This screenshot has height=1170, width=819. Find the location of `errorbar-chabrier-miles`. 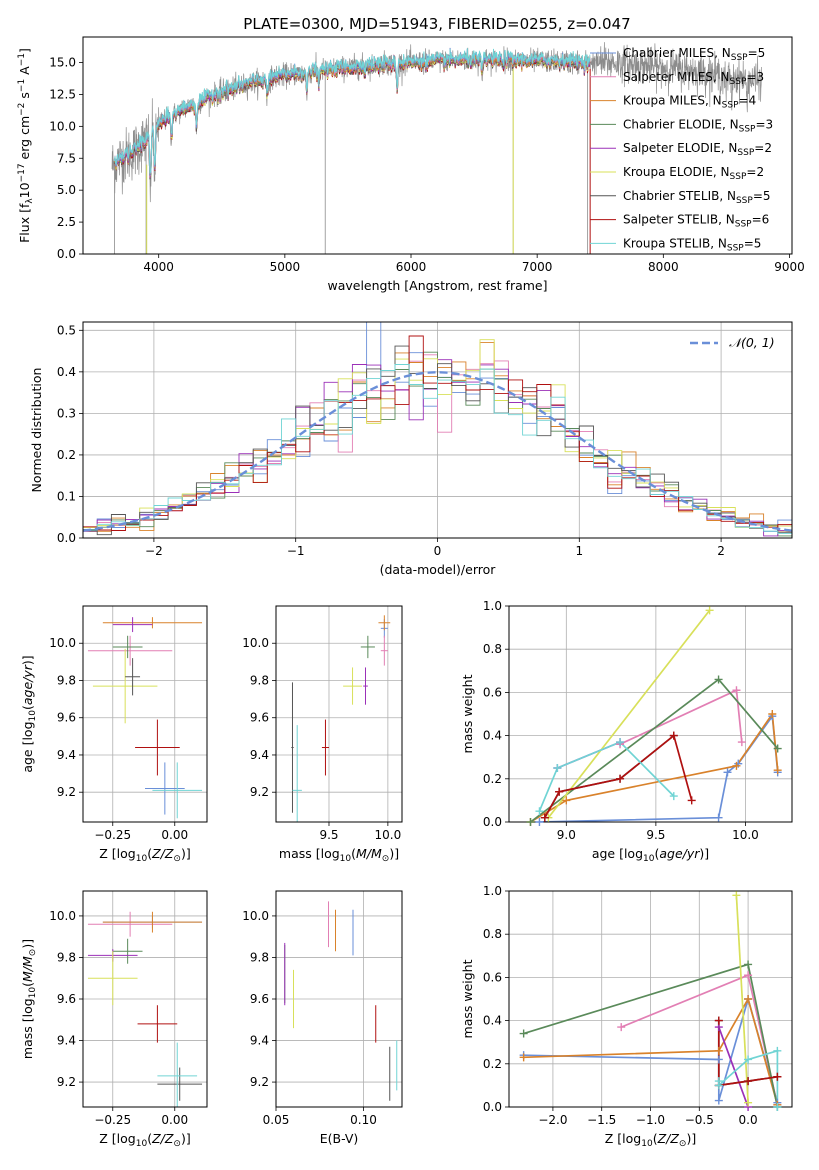

errorbar-chabrier-miles is located at coordinates (165, 788).